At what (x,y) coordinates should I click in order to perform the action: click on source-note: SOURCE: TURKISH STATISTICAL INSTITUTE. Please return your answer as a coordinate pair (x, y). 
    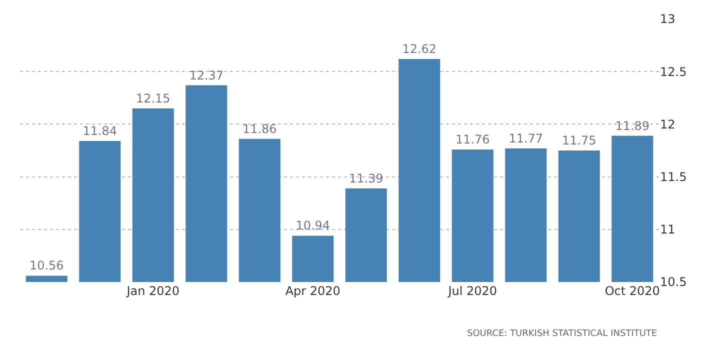
    Looking at the image, I should click on (562, 334).